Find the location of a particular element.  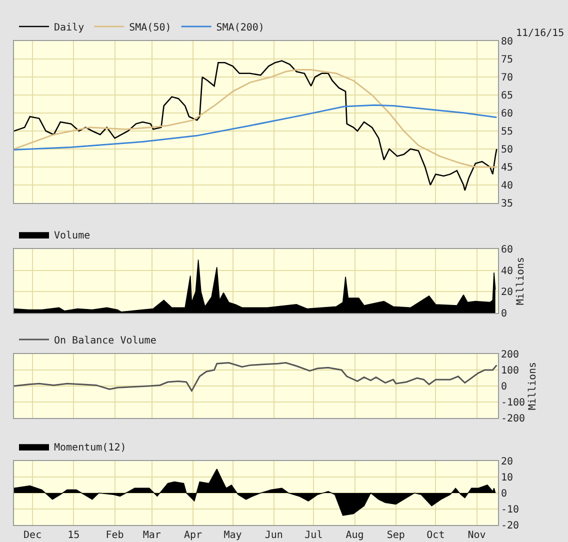

y-tick-label: -20 is located at coordinates (510, 526).